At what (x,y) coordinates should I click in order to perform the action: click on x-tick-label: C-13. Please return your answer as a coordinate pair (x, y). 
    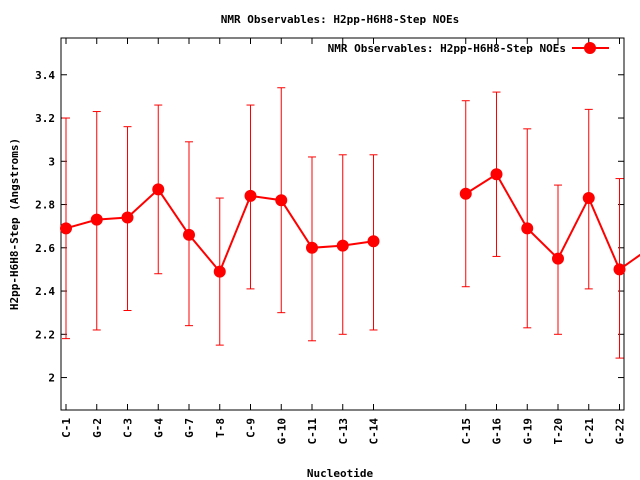
    Looking at the image, I should click on (343, 431).